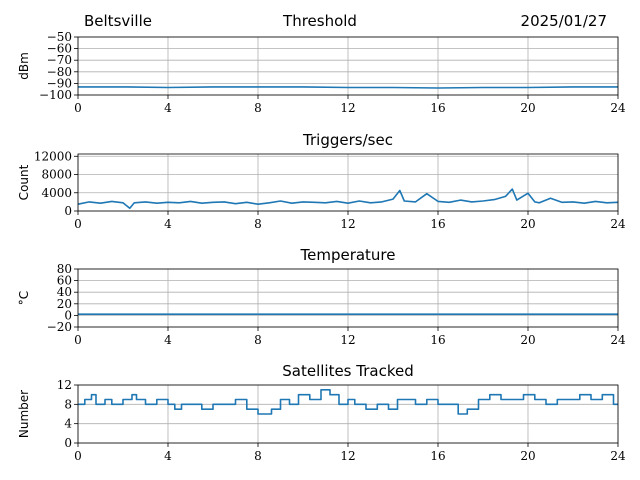 The image size is (640, 480). I want to click on y-tick-label: 12000, so click(53, 156).